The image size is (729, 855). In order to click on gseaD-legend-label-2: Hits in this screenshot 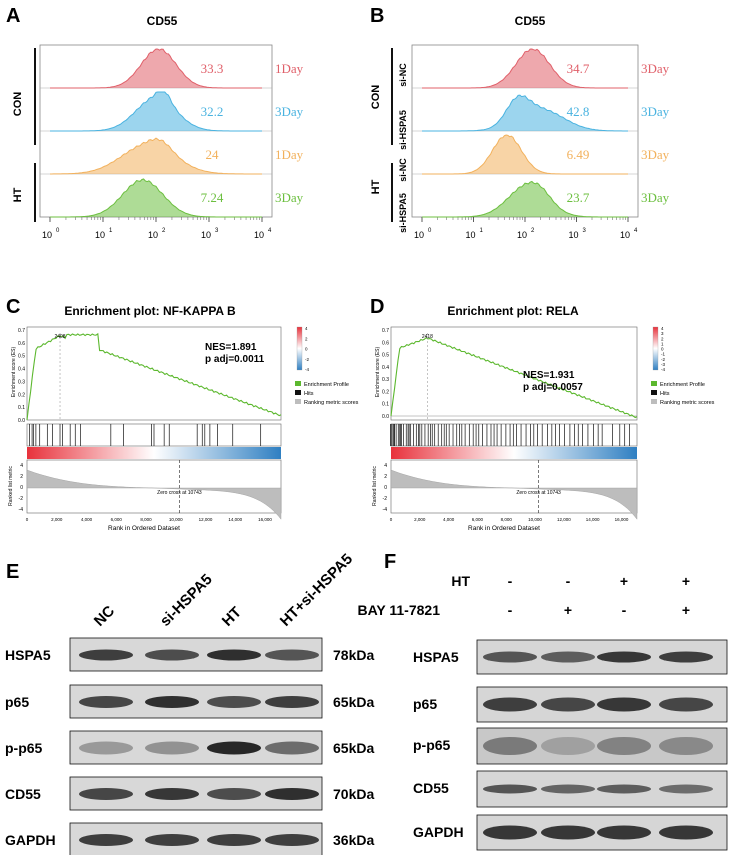, I will do `click(665, 394)`.